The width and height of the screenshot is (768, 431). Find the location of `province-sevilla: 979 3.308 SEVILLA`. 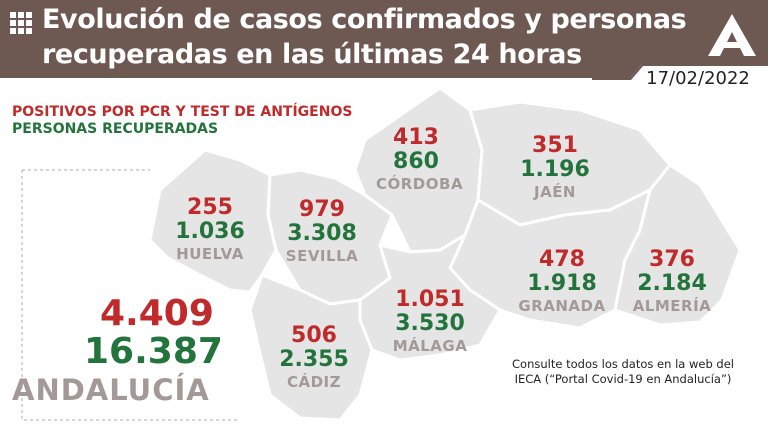

province-sevilla: 979 3.308 SEVILLA is located at coordinates (322, 232).